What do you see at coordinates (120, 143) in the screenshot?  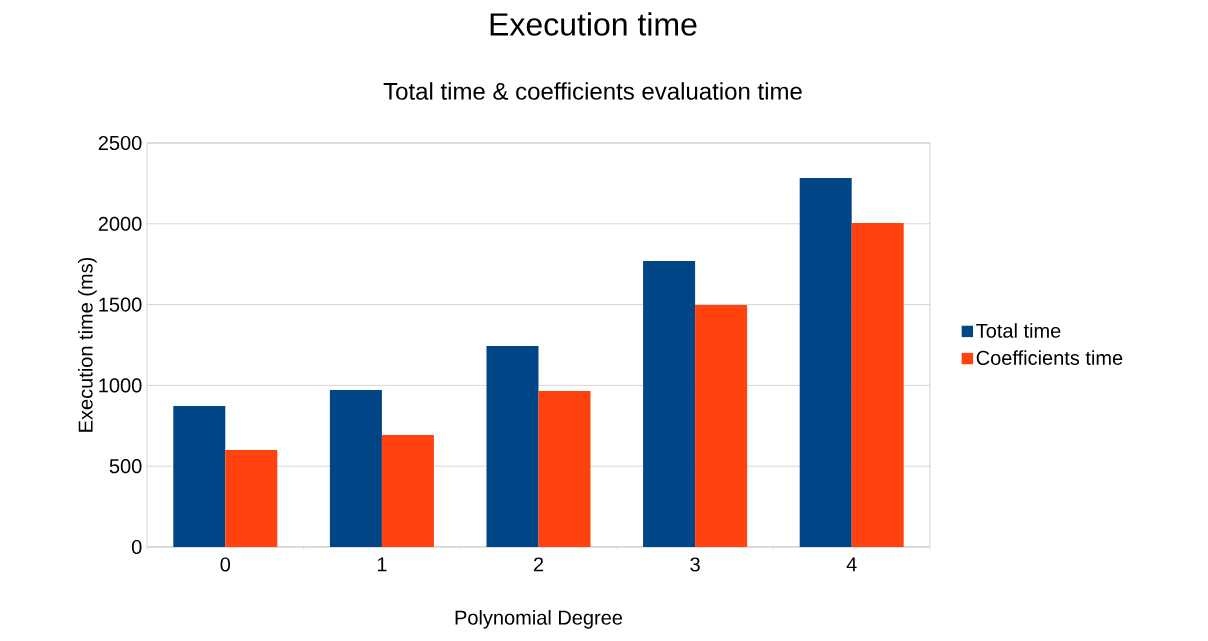 I see `y-tick-label: 2500` at bounding box center [120, 143].